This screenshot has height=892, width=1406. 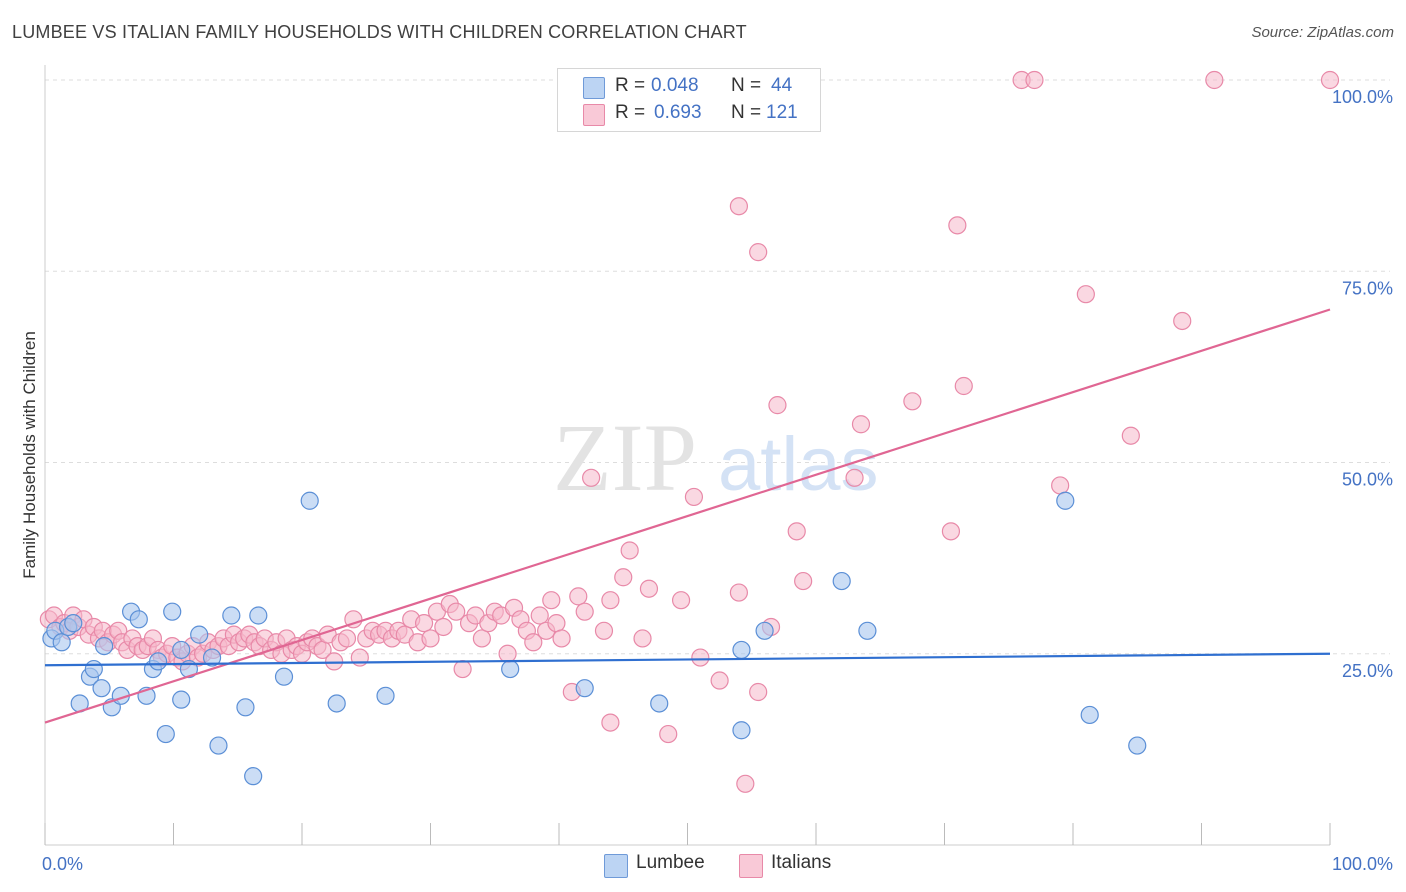 I want to click on italians-r-value: 0.693, so click(x=678, y=112).